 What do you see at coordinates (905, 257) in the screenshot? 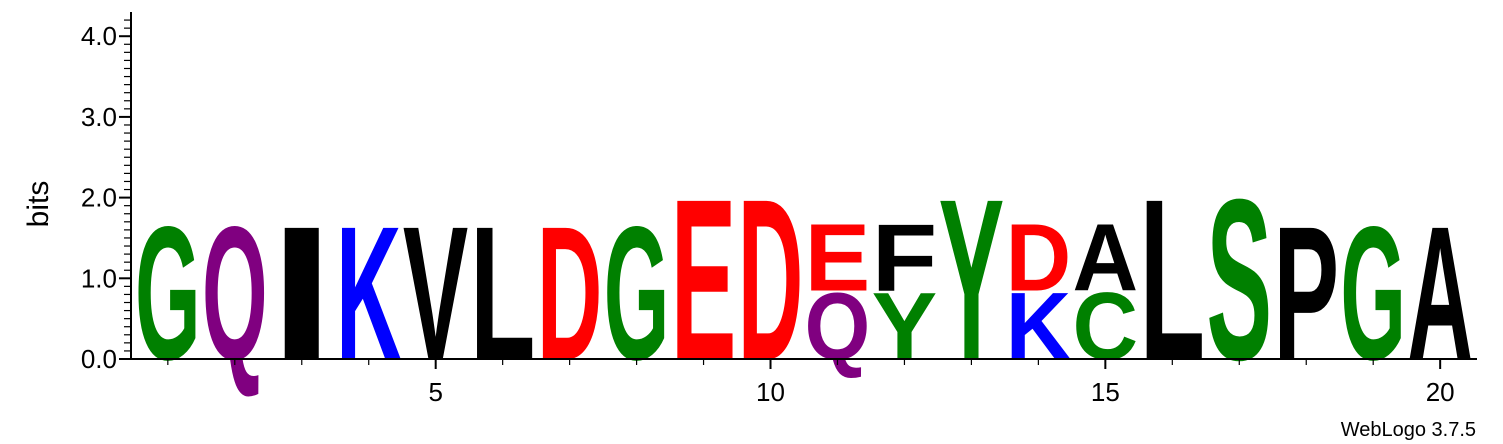
I see `logo-letter-f: F` at bounding box center [905, 257].